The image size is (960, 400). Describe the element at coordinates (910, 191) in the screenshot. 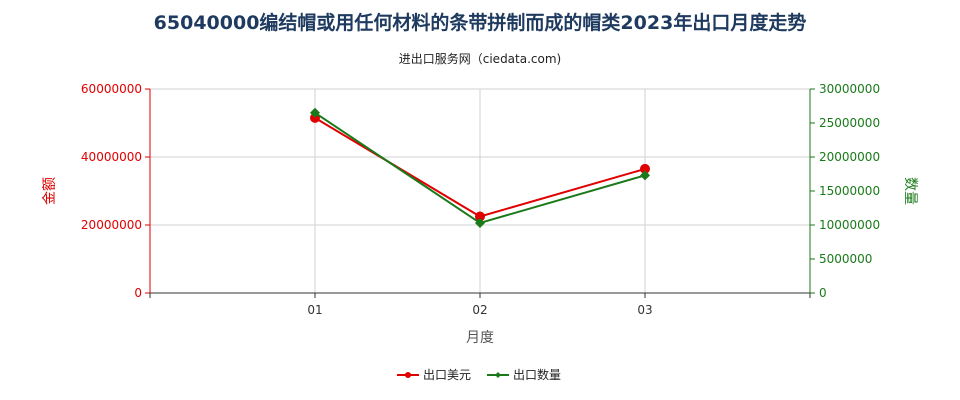

I see `right-axis-title: 数量` at that location.